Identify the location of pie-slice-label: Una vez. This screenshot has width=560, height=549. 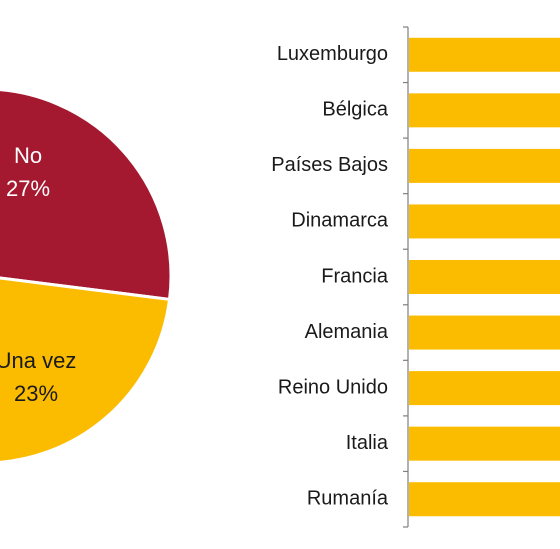
(38, 360).